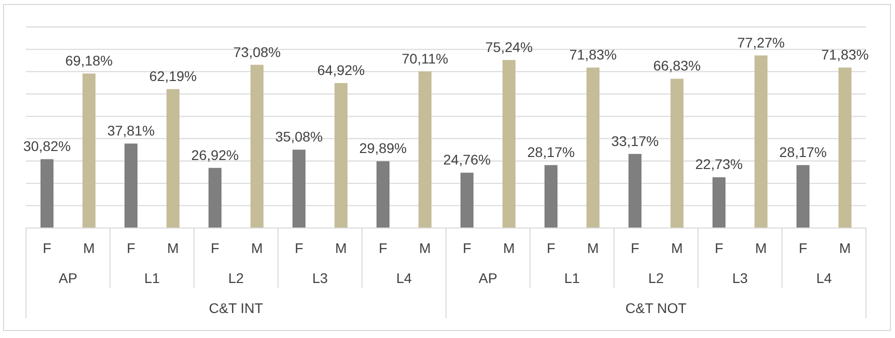 This screenshot has width=895, height=338. What do you see at coordinates (215, 154) in the screenshot?
I see `data-label: 26,92%` at bounding box center [215, 154].